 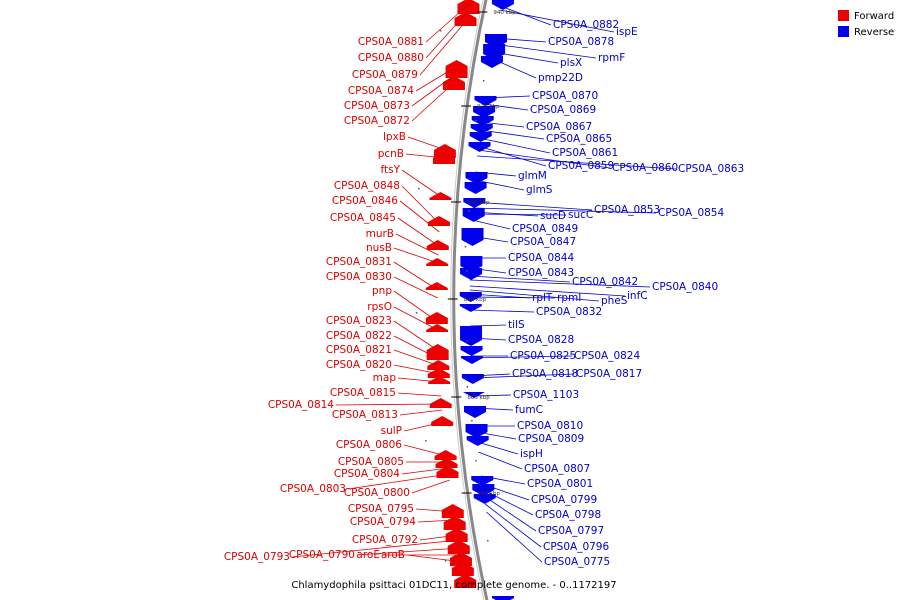 What do you see at coordinates (645, 168) in the screenshot?
I see `reverse-gene-label: CPS0A_0860` at bounding box center [645, 168].